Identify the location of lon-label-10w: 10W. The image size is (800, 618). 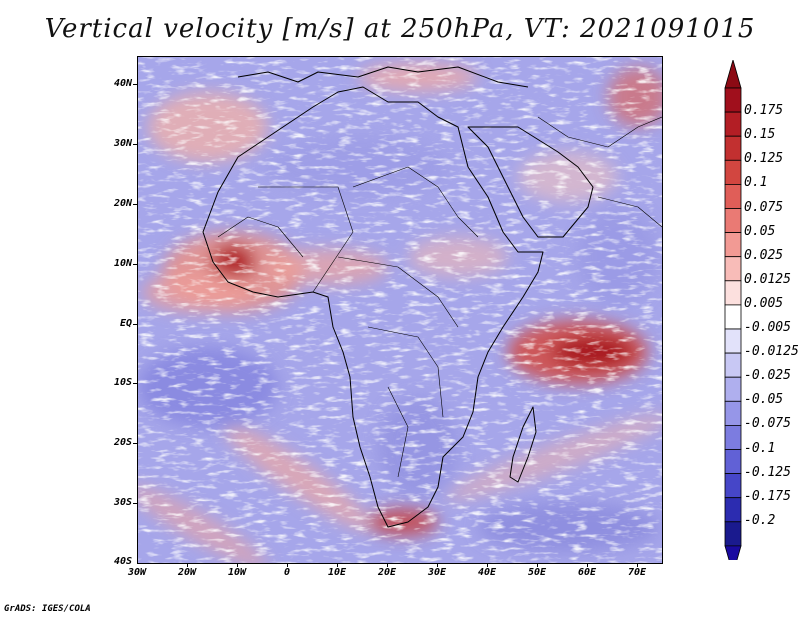
(237, 572).